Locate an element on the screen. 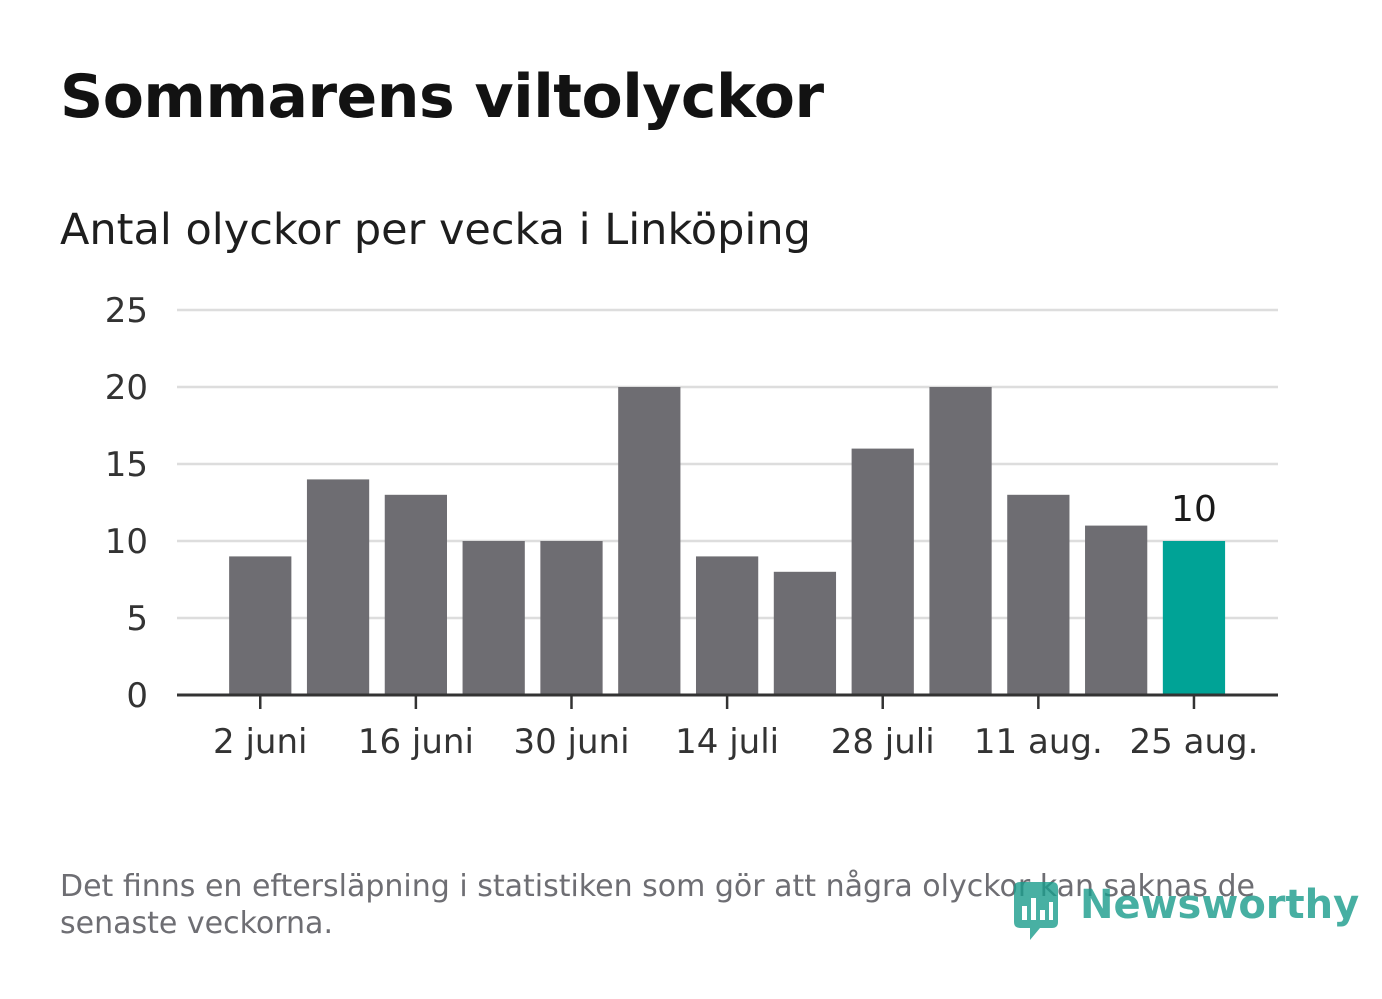 Image resolution: width=1382 pixels, height=999 pixels. newsworthy-logo: Newsworthy is located at coordinates (1184, 912).